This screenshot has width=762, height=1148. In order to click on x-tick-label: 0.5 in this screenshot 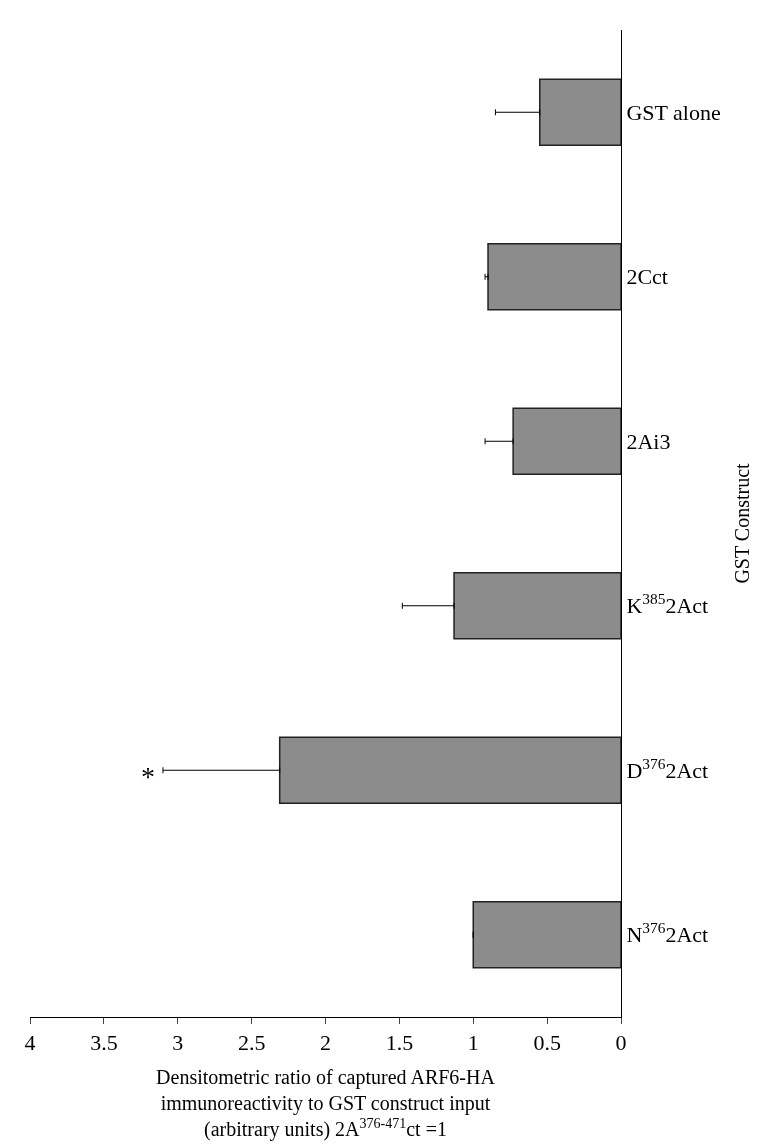, I will do `click(547, 1043)`.